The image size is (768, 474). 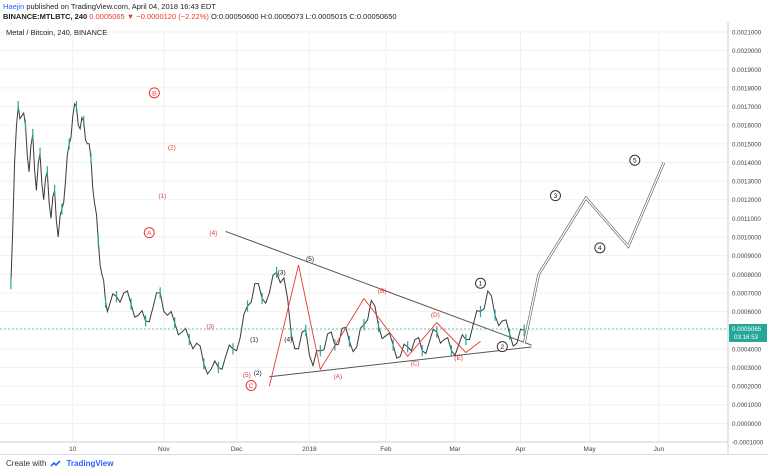 What do you see at coordinates (746, 337) in the screenshot?
I see `countdown-label: 03:16:53` at bounding box center [746, 337].